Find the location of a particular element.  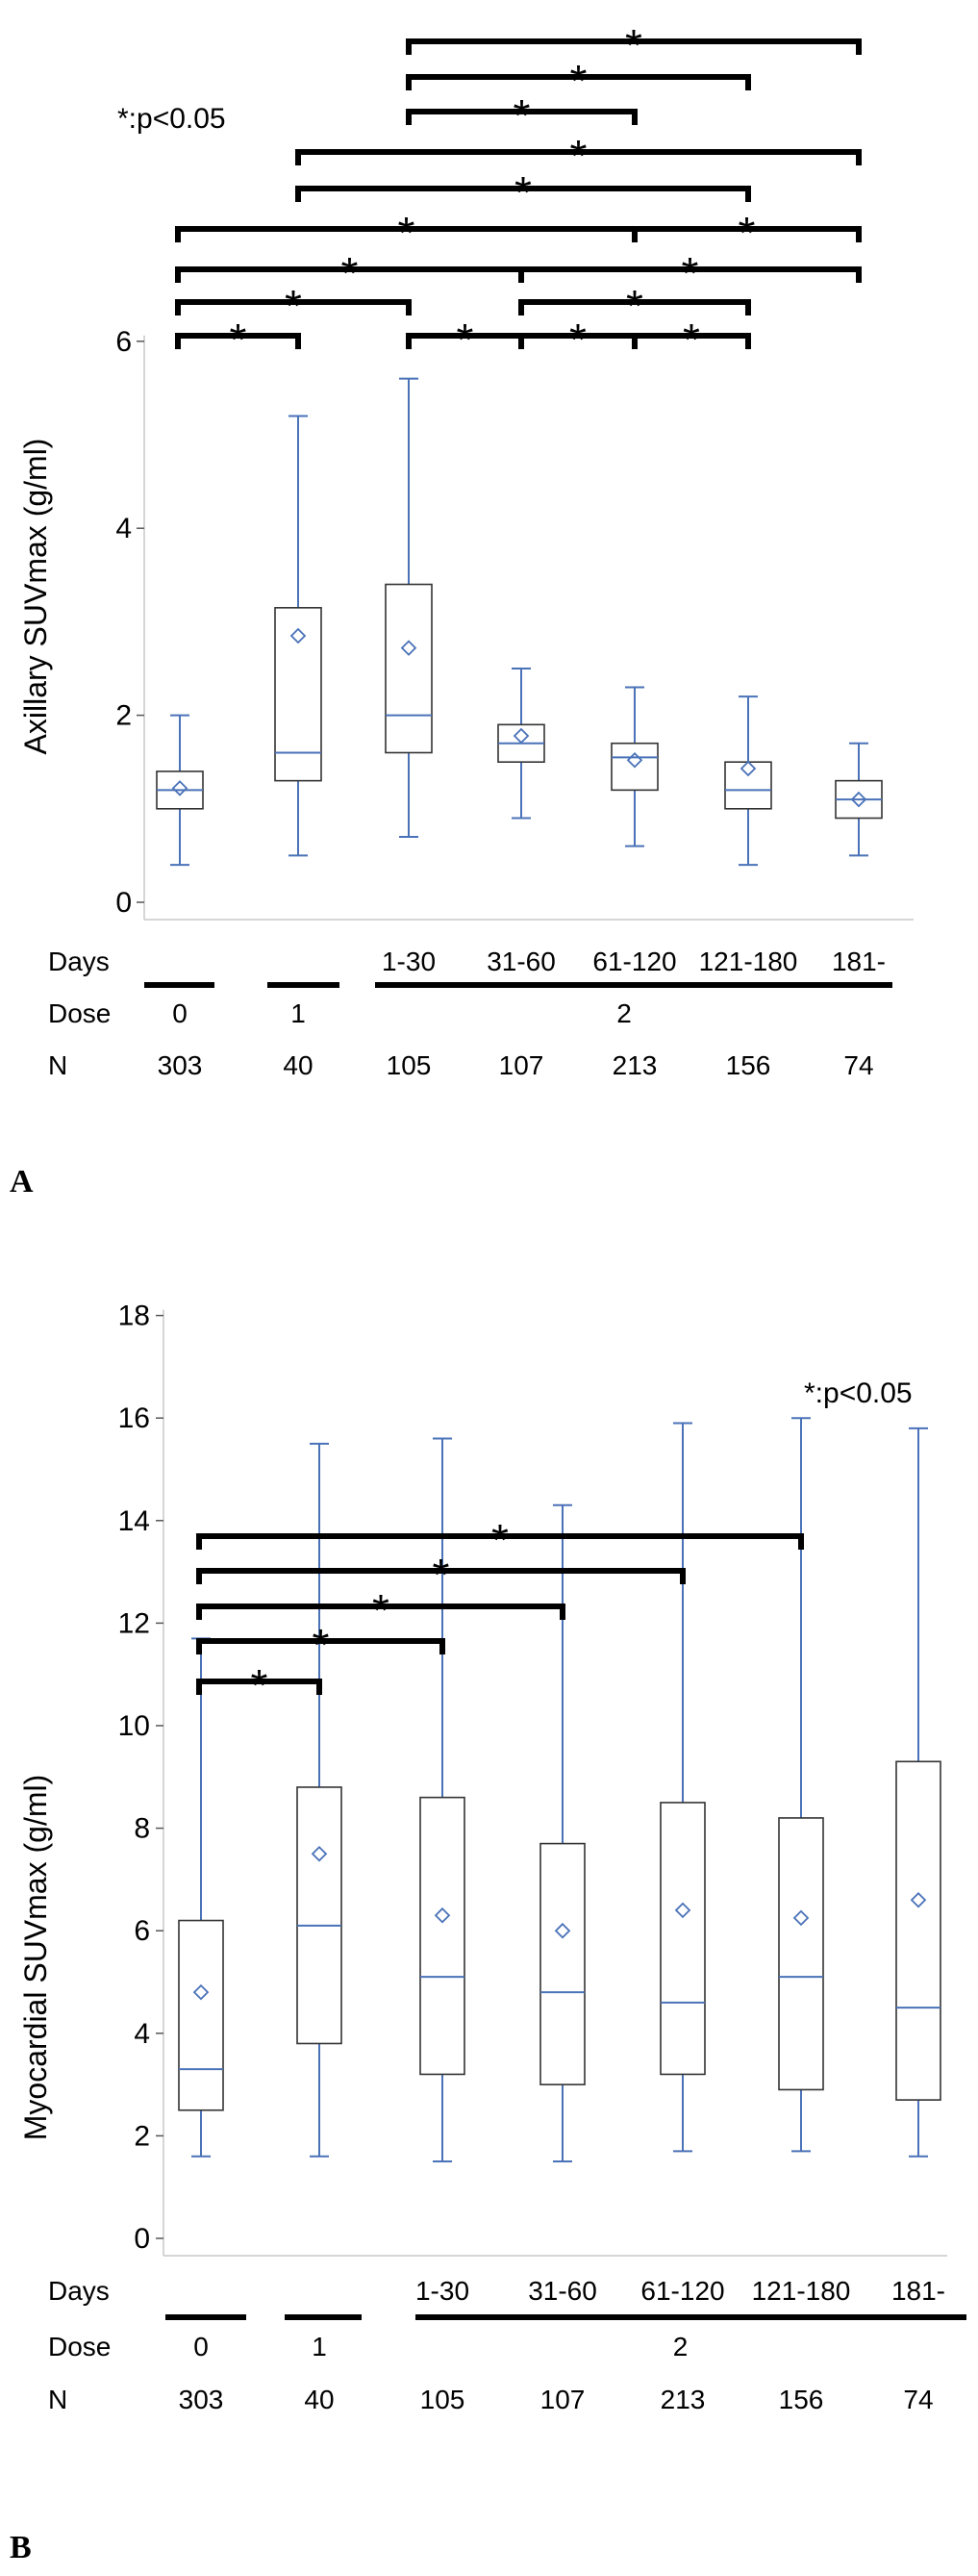

y-tick-label: 12 is located at coordinates (134, 1623).